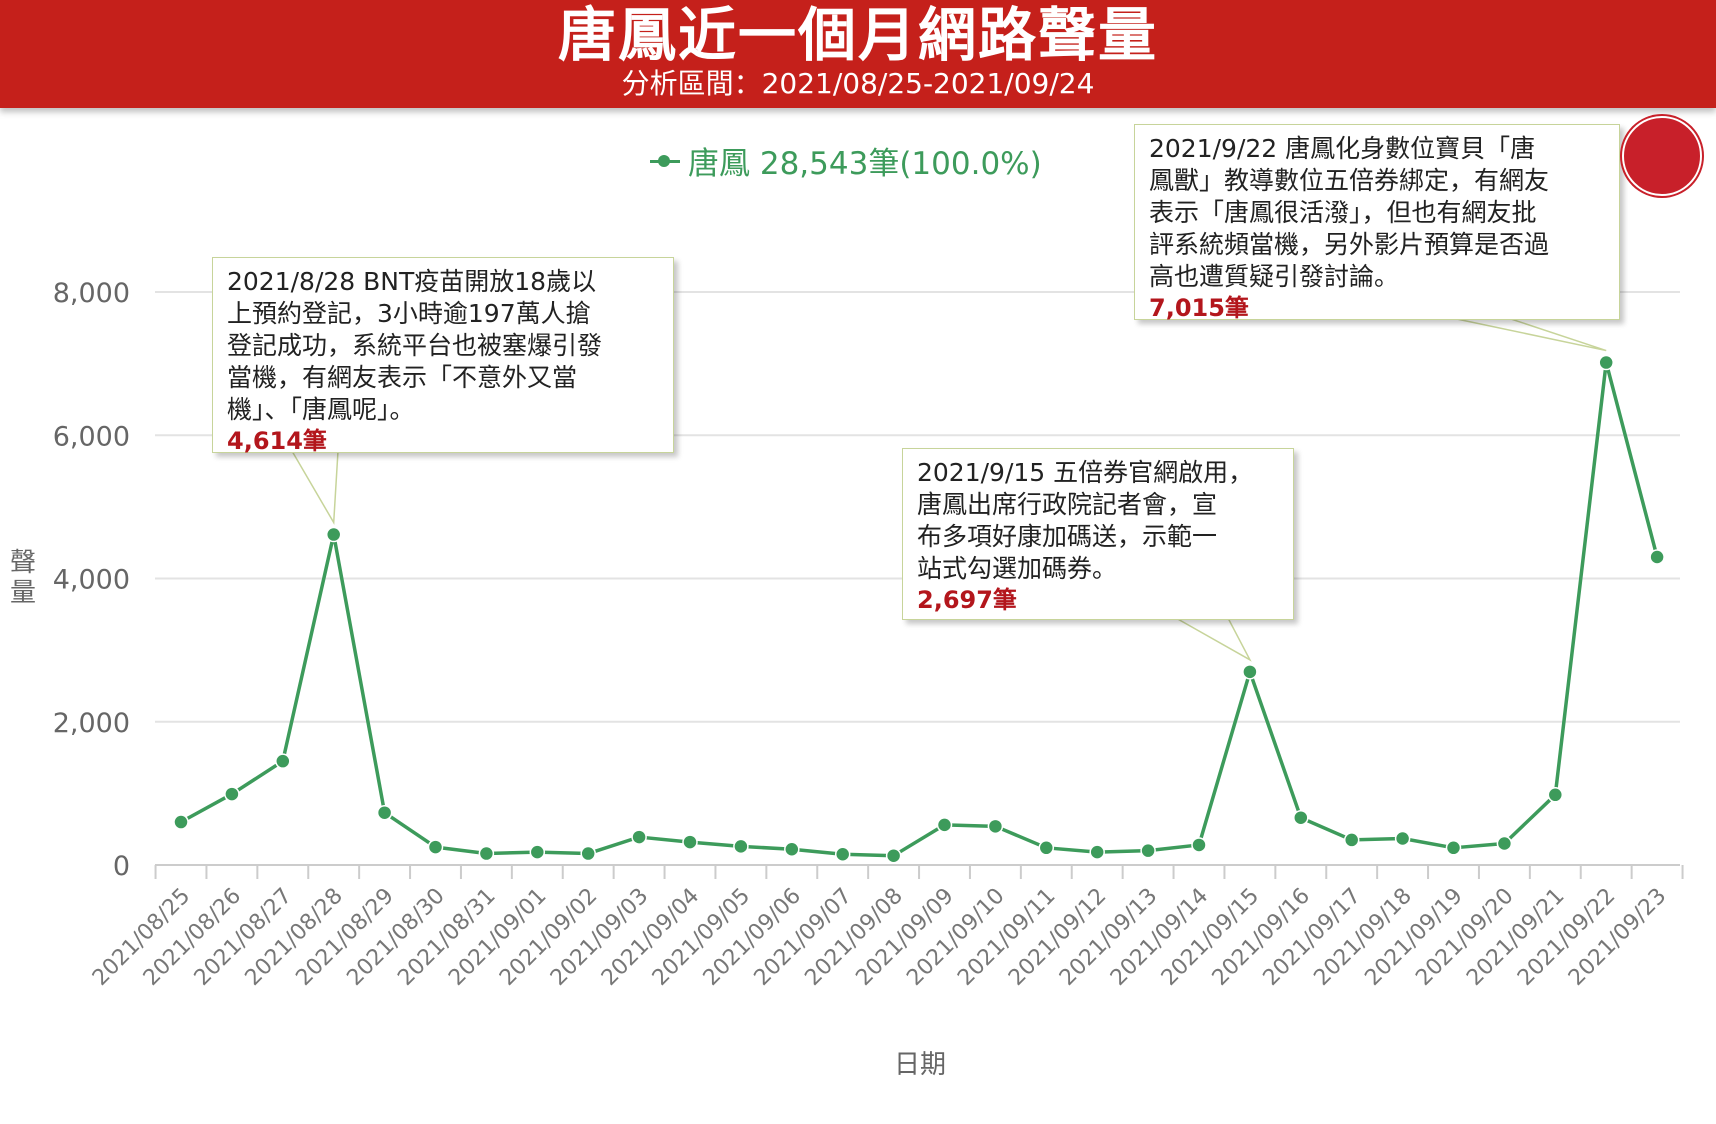 The height and width of the screenshot is (1124, 1716). What do you see at coordinates (665, 160) in the screenshot?
I see `legend-marker-icon` at bounding box center [665, 160].